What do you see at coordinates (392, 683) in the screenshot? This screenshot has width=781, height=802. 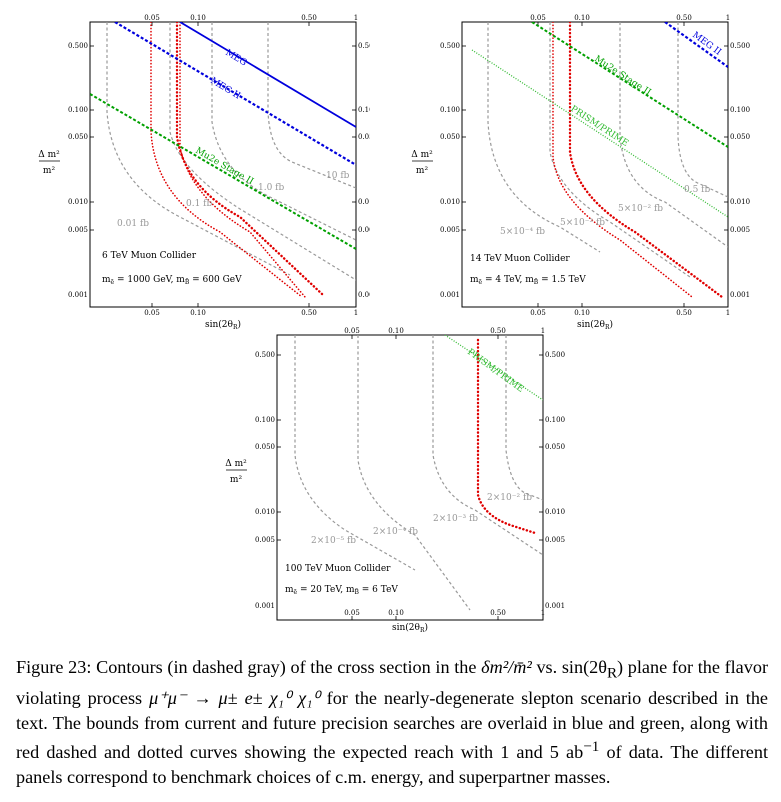 I see `caption-text: ) plane for the flavor violating process` at bounding box center [392, 683].